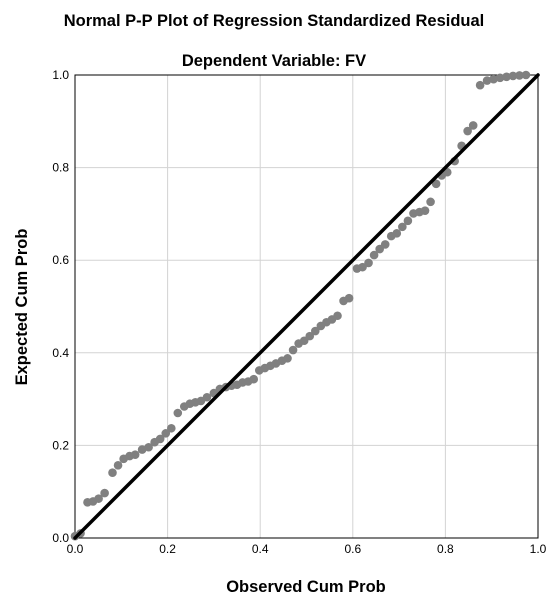 This screenshot has width=549, height=599. What do you see at coordinates (274, 61) in the screenshot?
I see `chart-subtitle: Dependent Variable: FV` at bounding box center [274, 61].